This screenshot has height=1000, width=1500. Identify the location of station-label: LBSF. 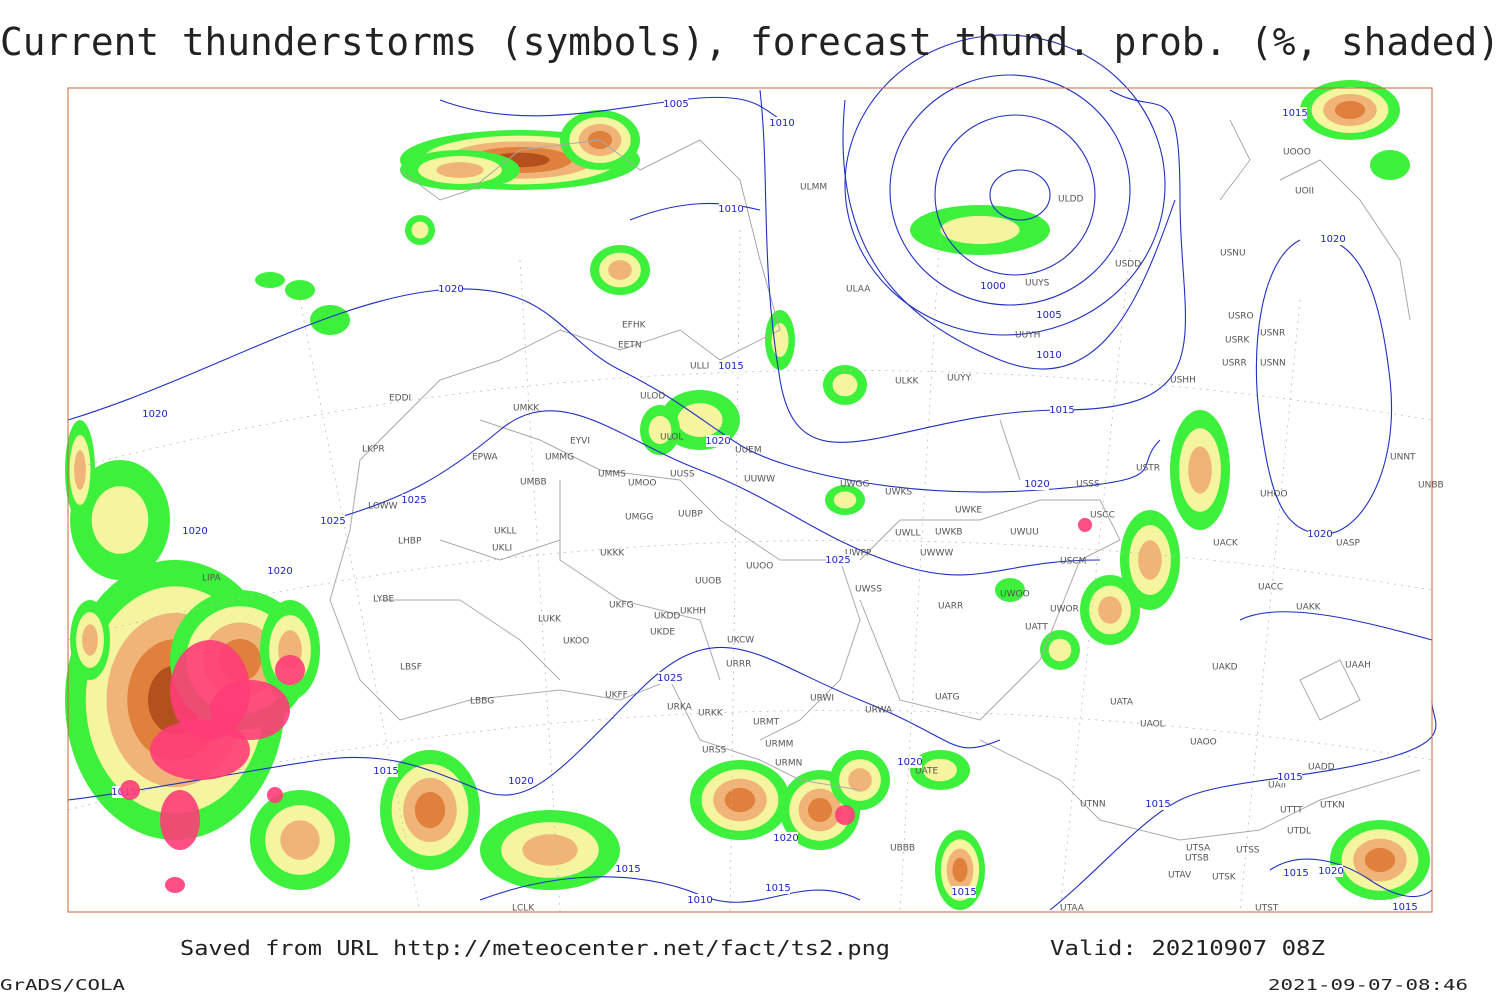
(411, 668).